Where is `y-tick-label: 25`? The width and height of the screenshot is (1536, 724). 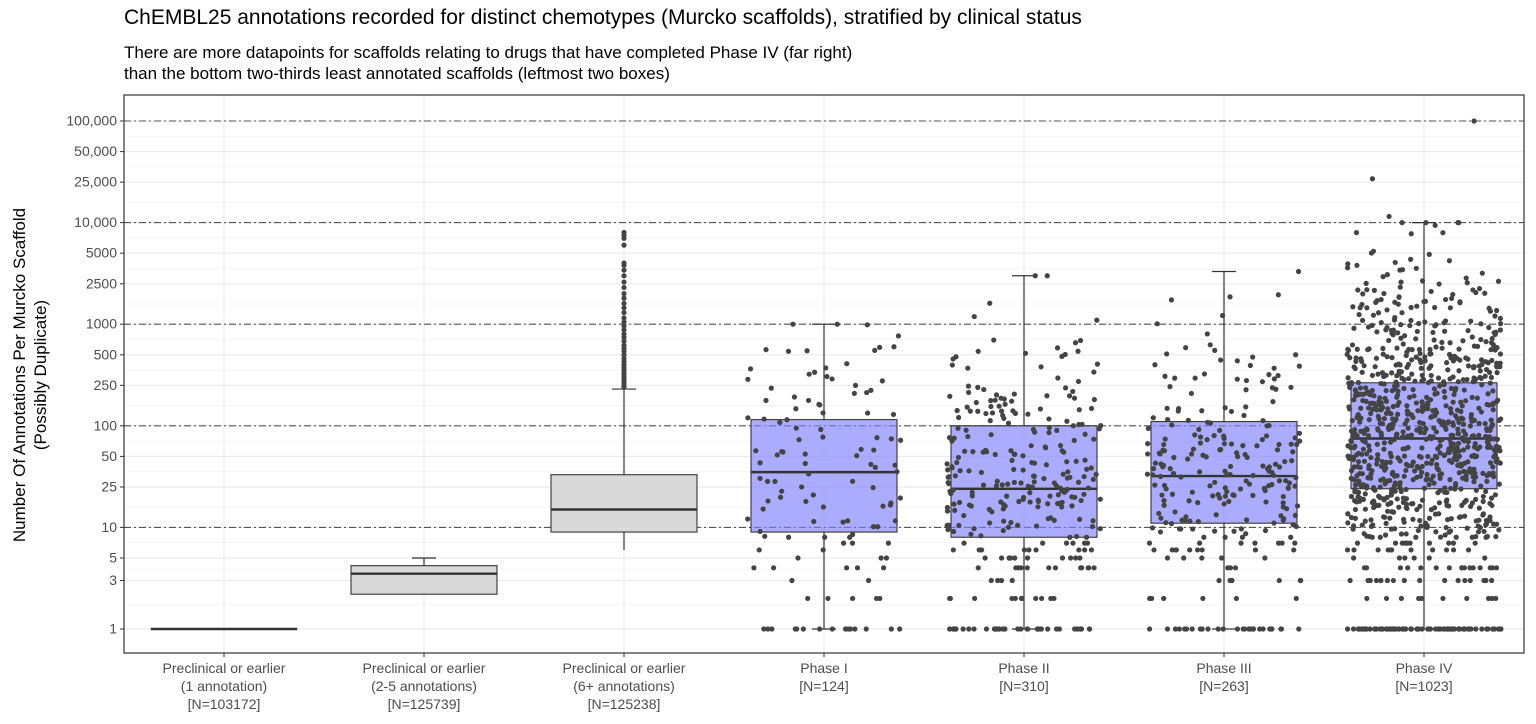 y-tick-label: 25 is located at coordinates (109, 486).